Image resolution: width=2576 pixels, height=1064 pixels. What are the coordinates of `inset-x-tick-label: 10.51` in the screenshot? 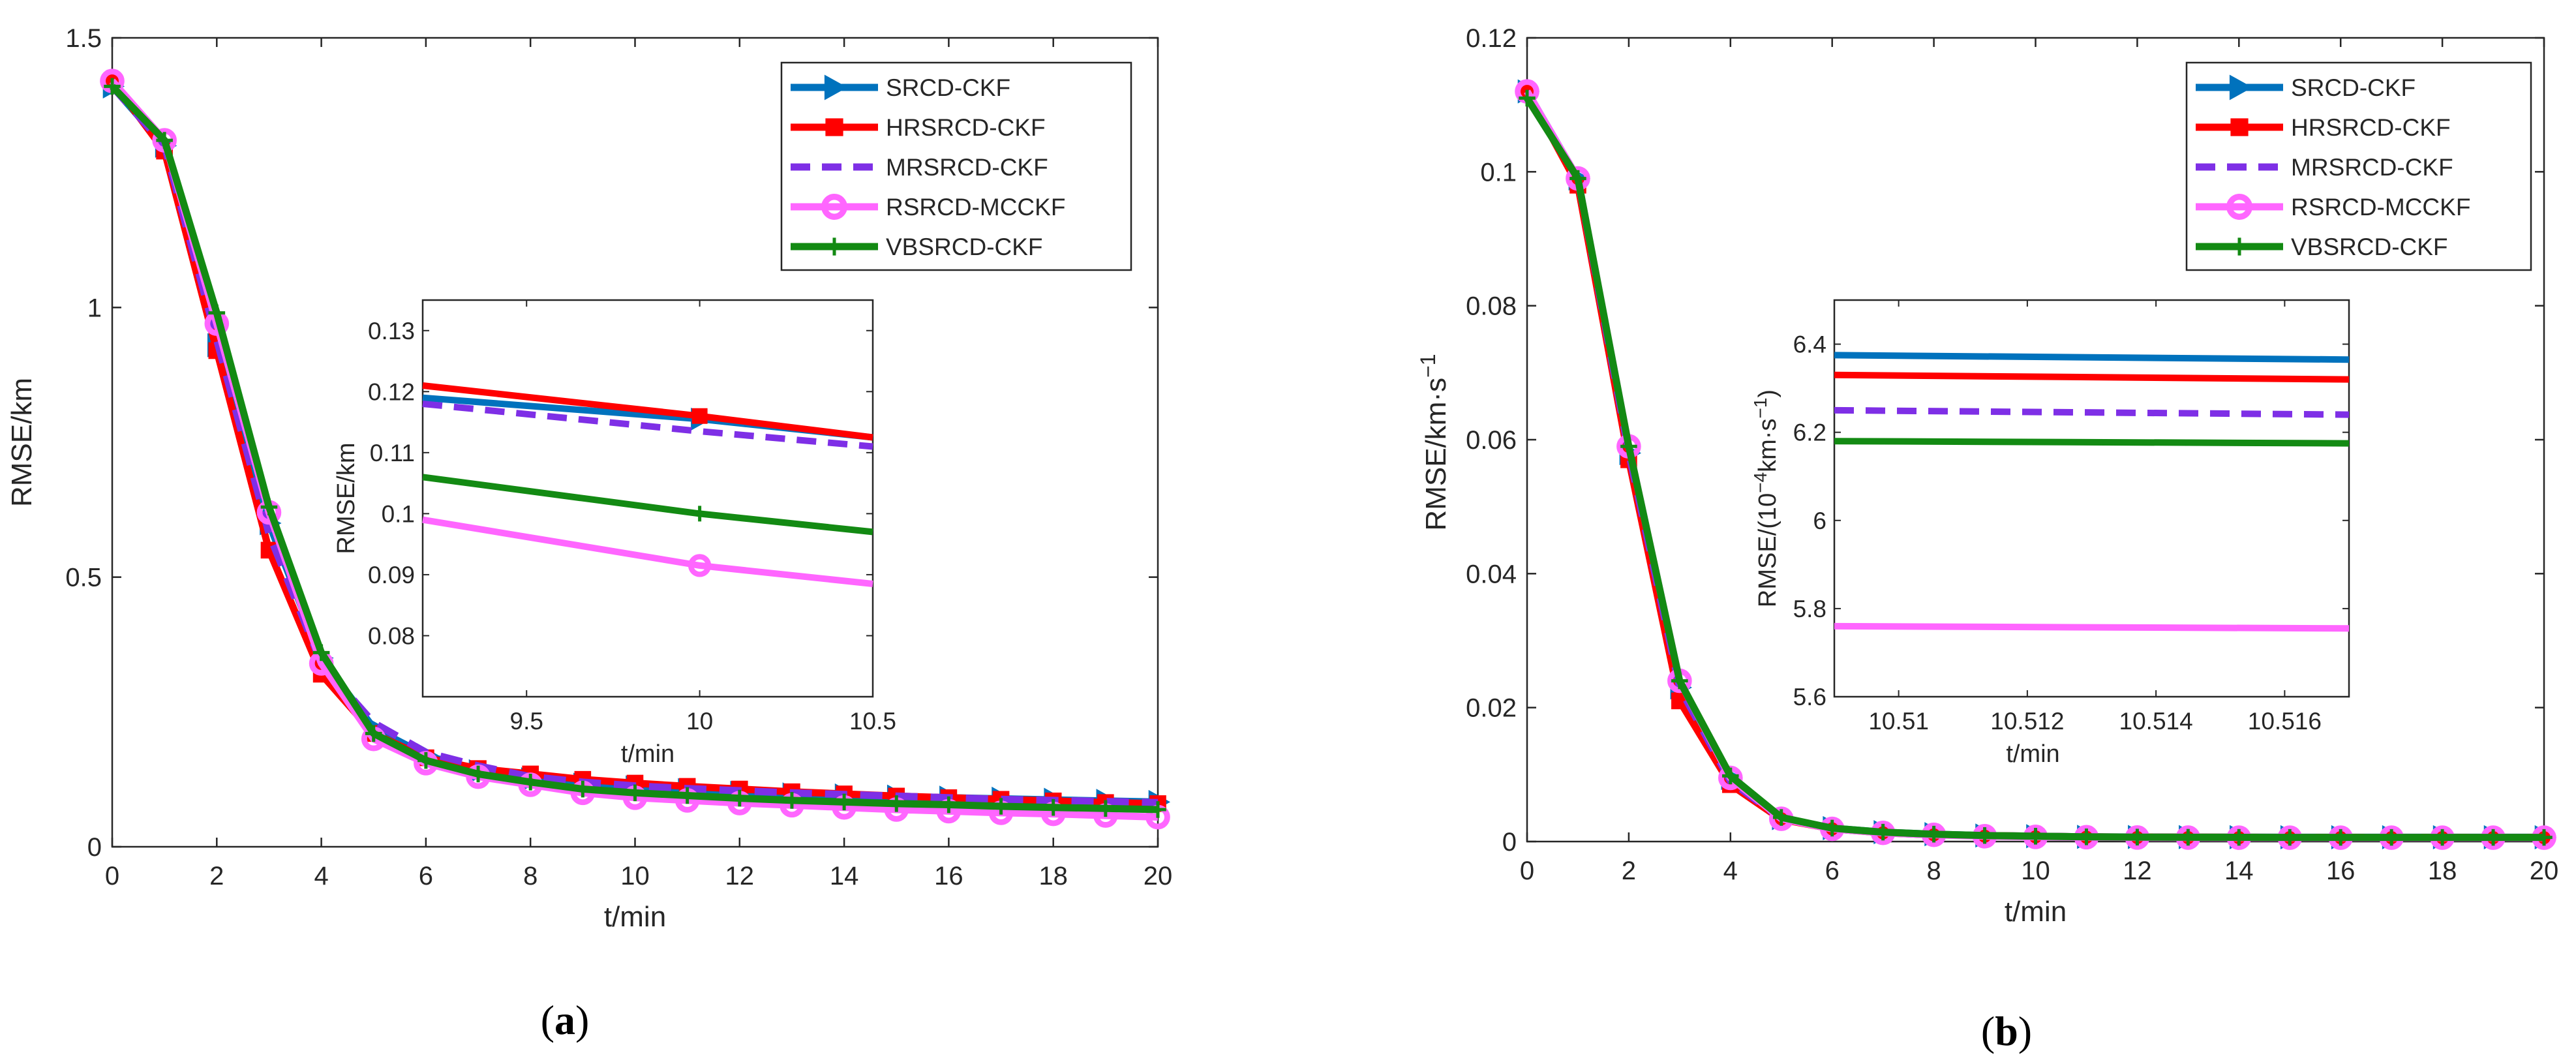 It's located at (1899, 721).